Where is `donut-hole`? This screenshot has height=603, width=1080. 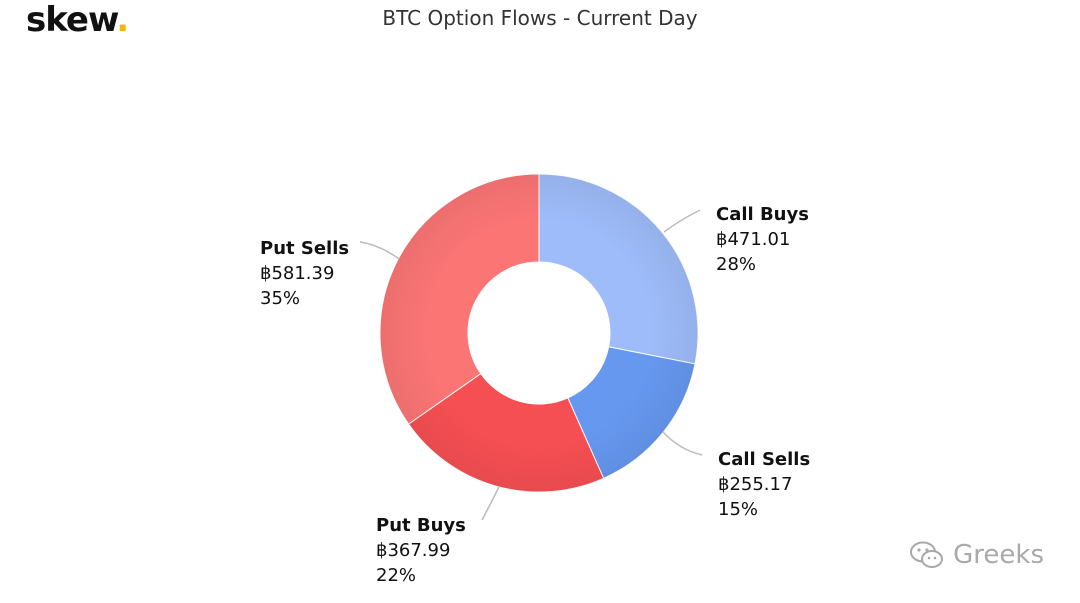 donut-hole is located at coordinates (539, 333).